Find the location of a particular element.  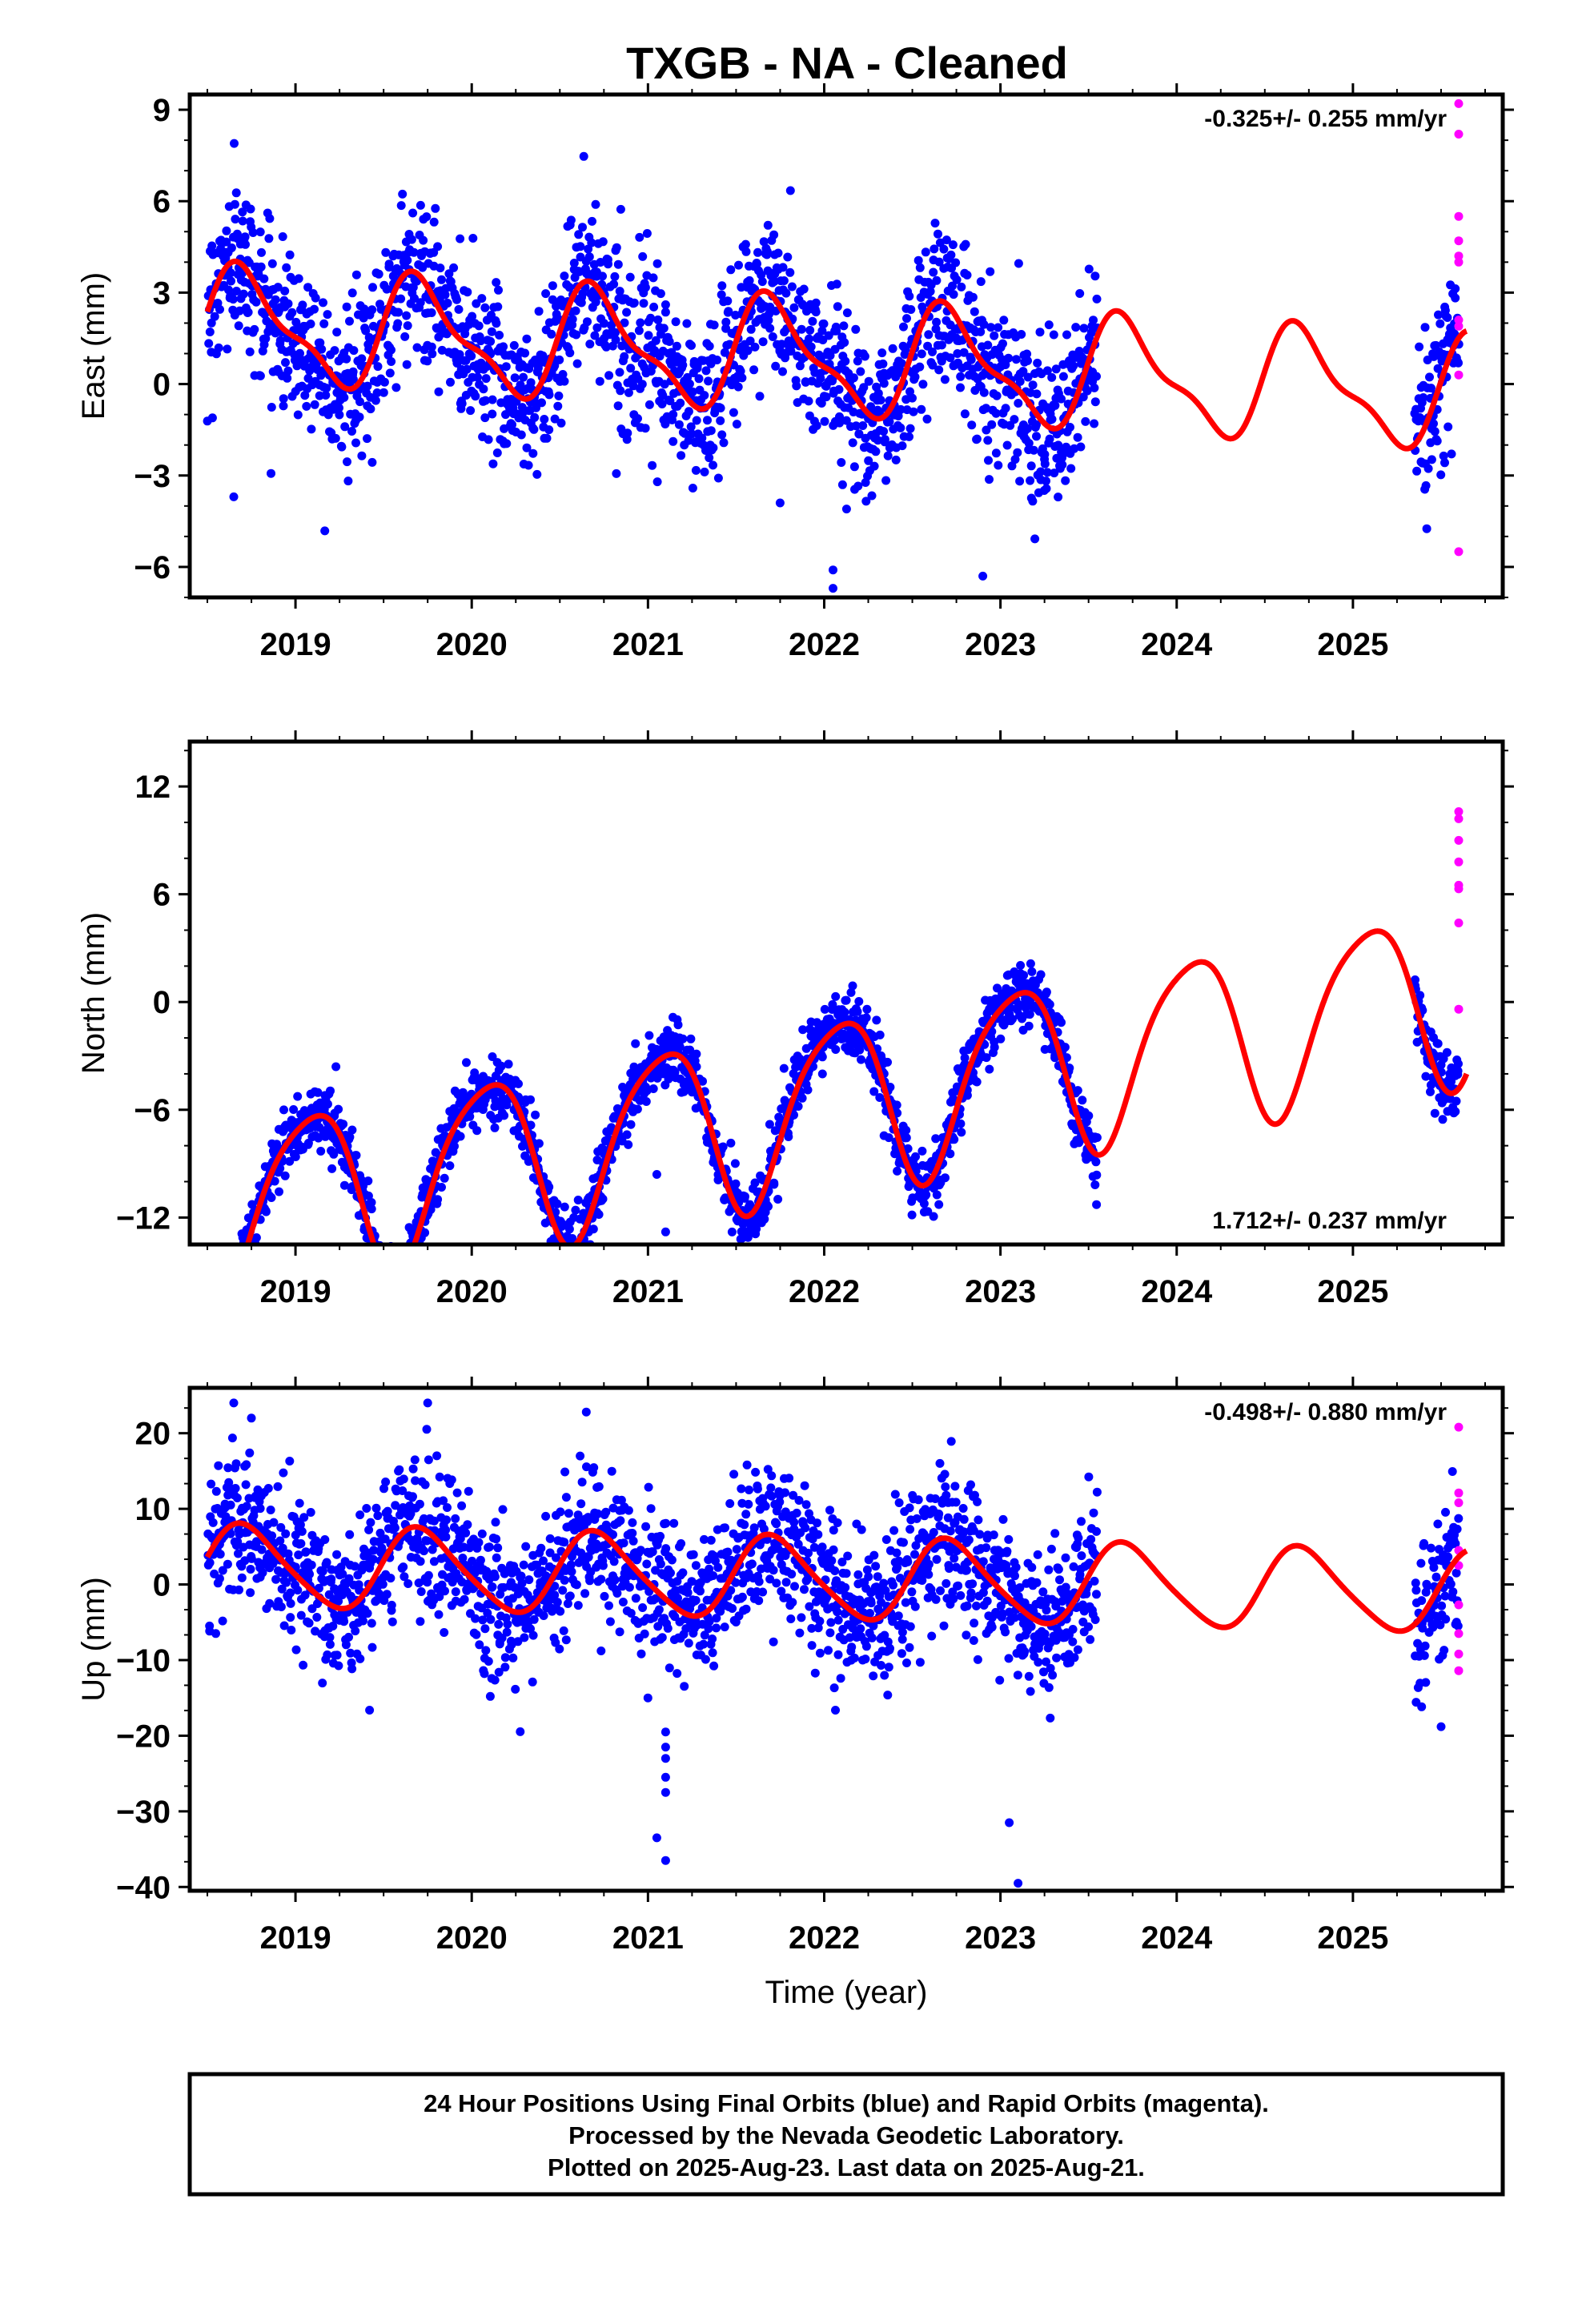

x-tick-label: 2023 is located at coordinates (1001, 644).